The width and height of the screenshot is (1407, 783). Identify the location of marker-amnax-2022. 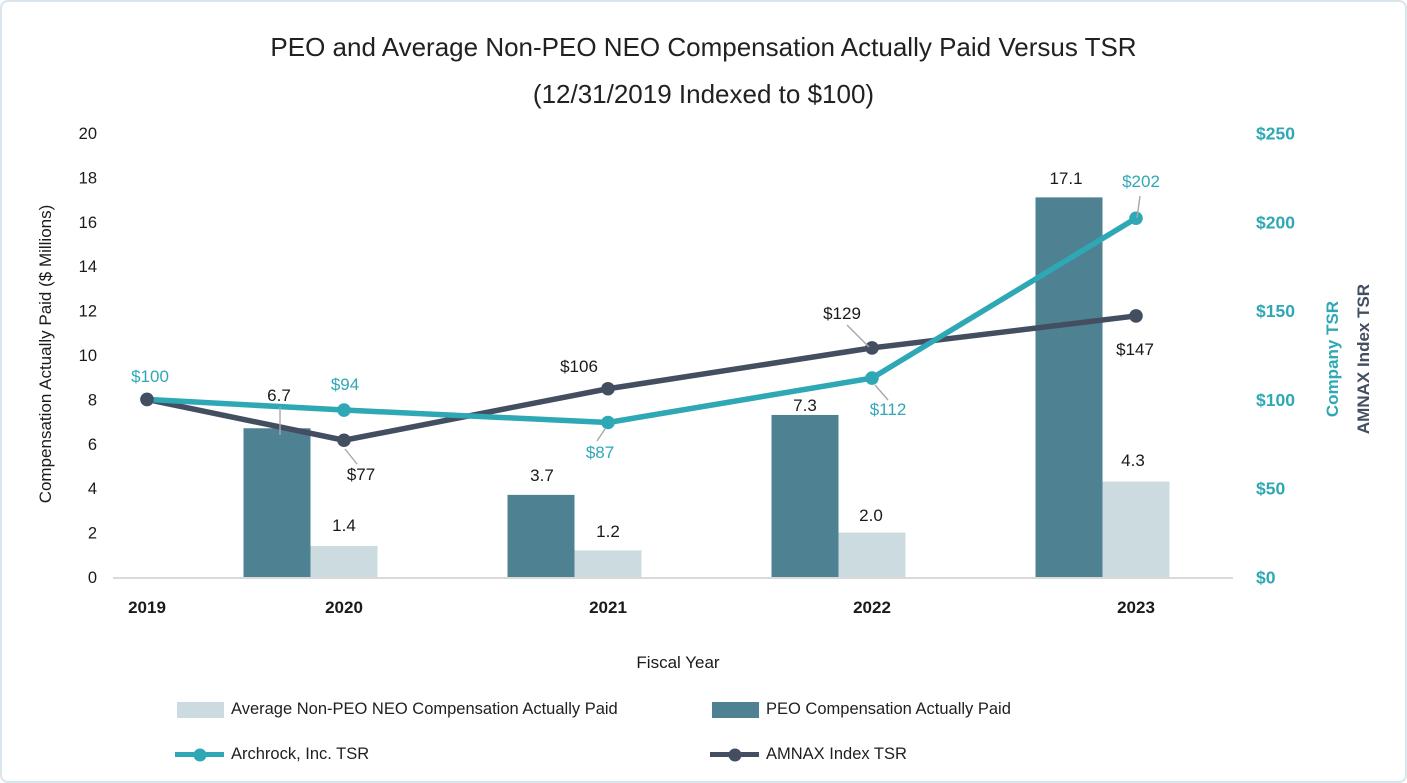
(872, 348).